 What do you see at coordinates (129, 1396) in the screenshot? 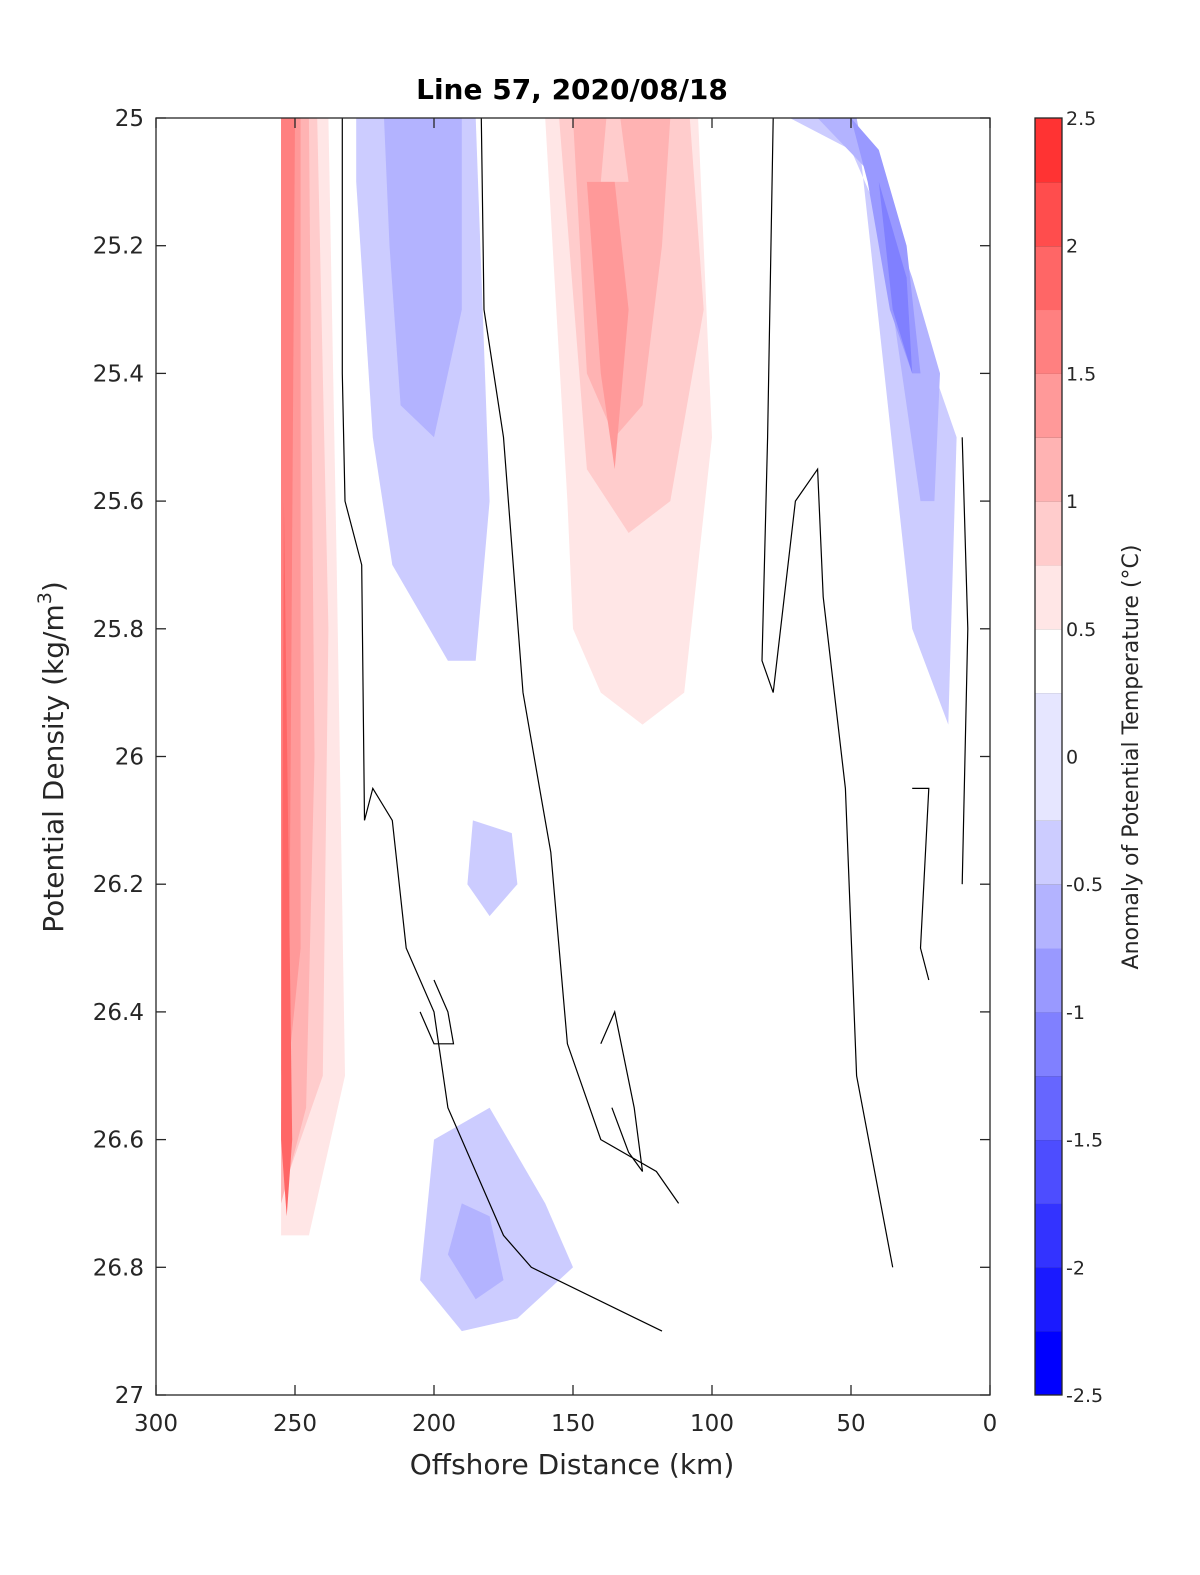
I see `y-tick-label: 27` at bounding box center [129, 1396].